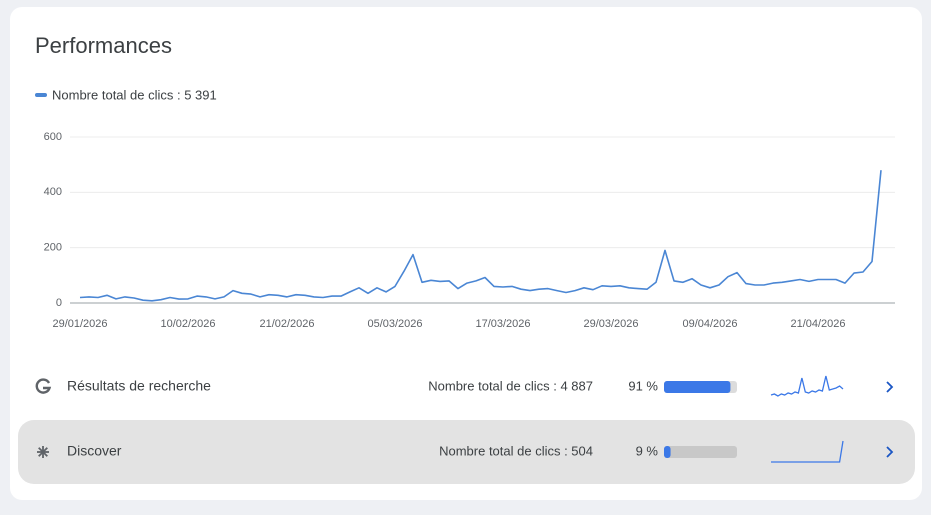  What do you see at coordinates (610, 324) in the screenshot?
I see `x-tick-label: 29/03/2026` at bounding box center [610, 324].